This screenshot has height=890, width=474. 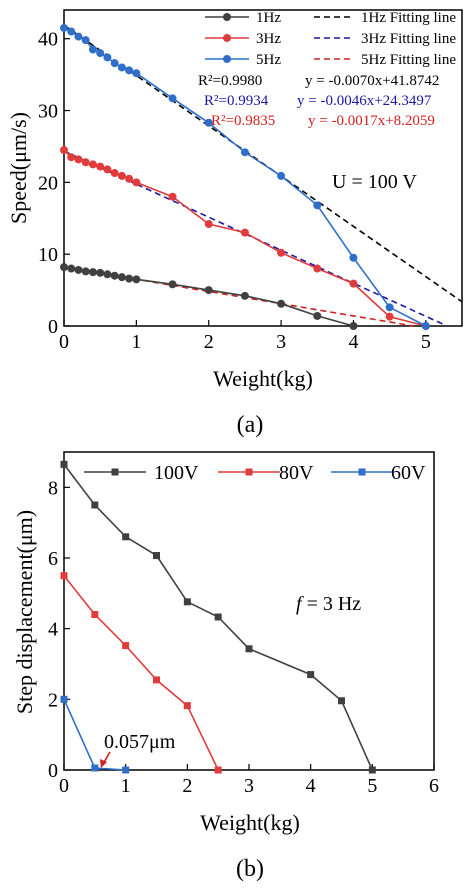 What do you see at coordinates (296, 473) in the screenshot?
I see `legend-label-80v: 80V` at bounding box center [296, 473].